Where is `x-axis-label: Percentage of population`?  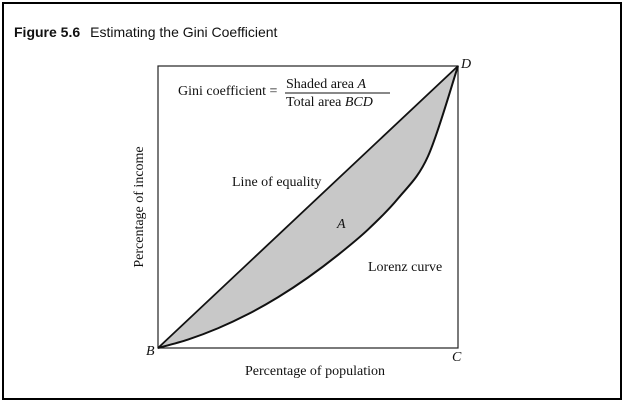 x-axis-label: Percentage of population is located at coordinates (315, 371).